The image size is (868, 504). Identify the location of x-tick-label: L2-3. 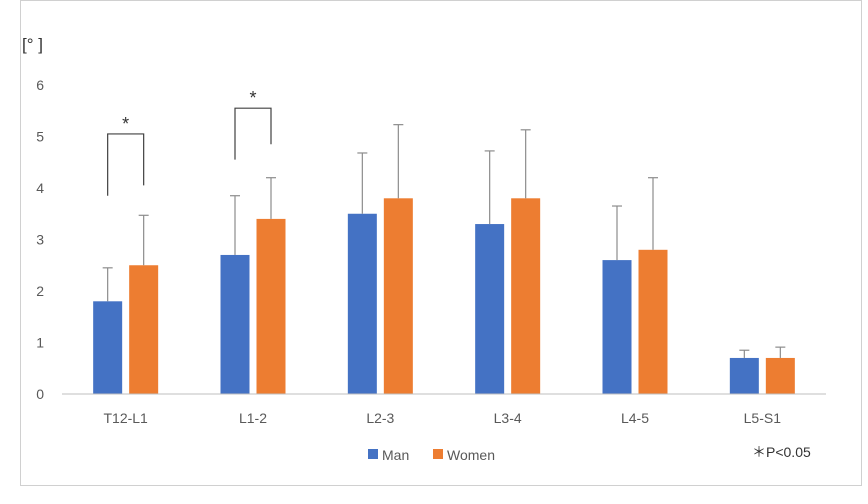
(380, 418).